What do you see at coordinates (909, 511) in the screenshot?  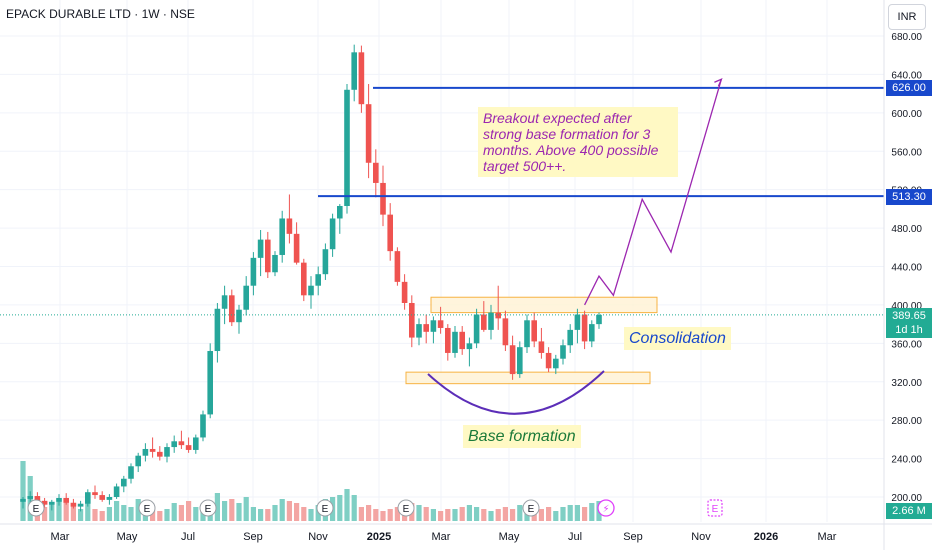 I see `volume-badge: 2.66 M` at bounding box center [909, 511].